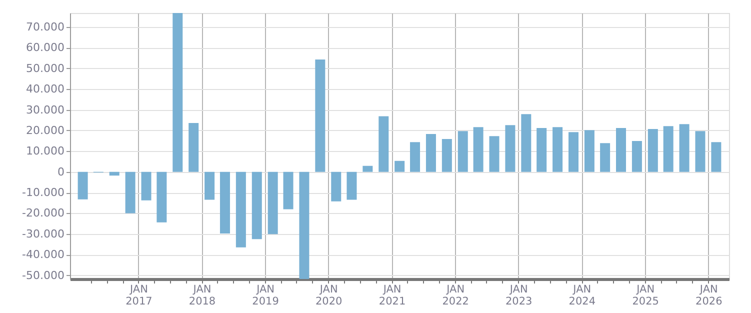  What do you see at coordinates (45, 47) in the screenshot?
I see `y-tick-label: 60.000` at bounding box center [45, 47].